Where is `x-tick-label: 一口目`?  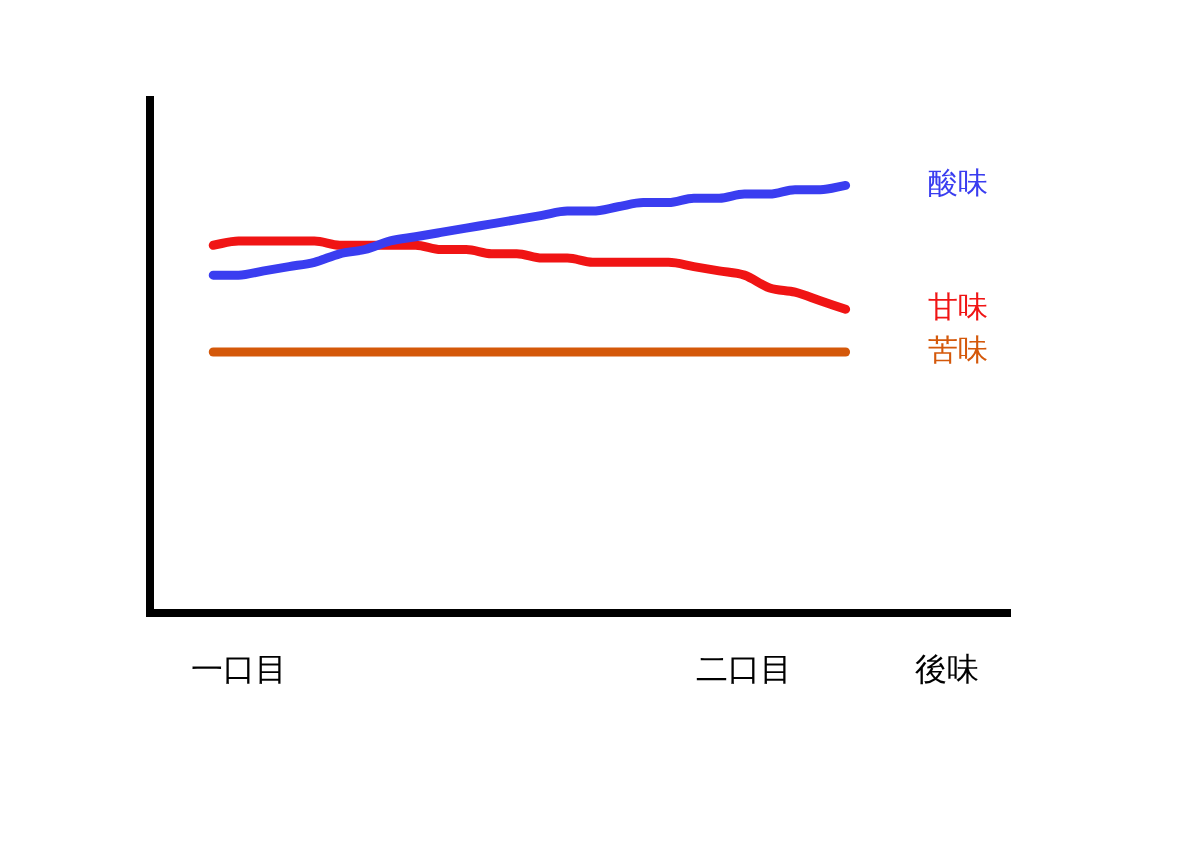
x-tick-label: 一口目 is located at coordinates (238, 669).